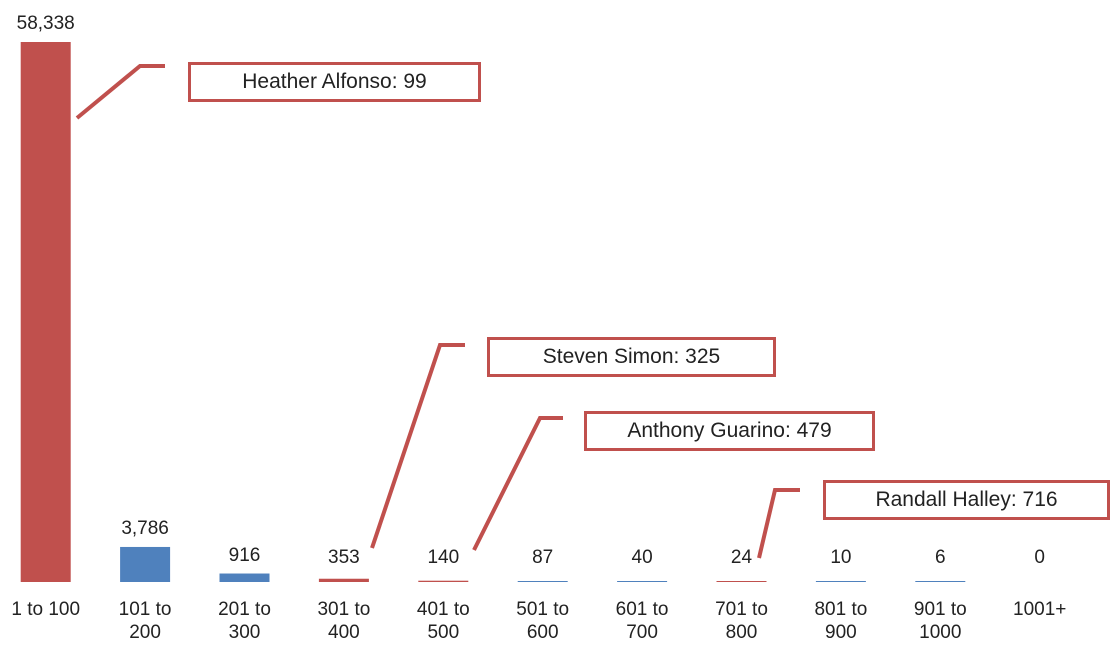 This screenshot has width=1112, height=654. Describe the element at coordinates (45, 23) in the screenshot. I see `data-label: 58,338` at that location.